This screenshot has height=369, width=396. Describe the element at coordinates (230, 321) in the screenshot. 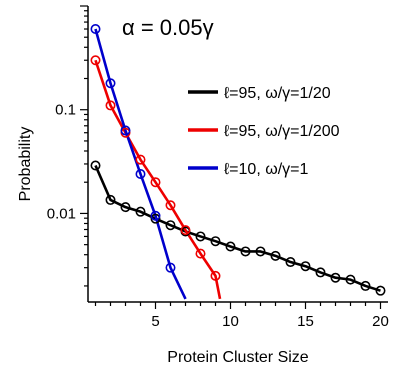

I see `x-tick-label: 10` at that location.